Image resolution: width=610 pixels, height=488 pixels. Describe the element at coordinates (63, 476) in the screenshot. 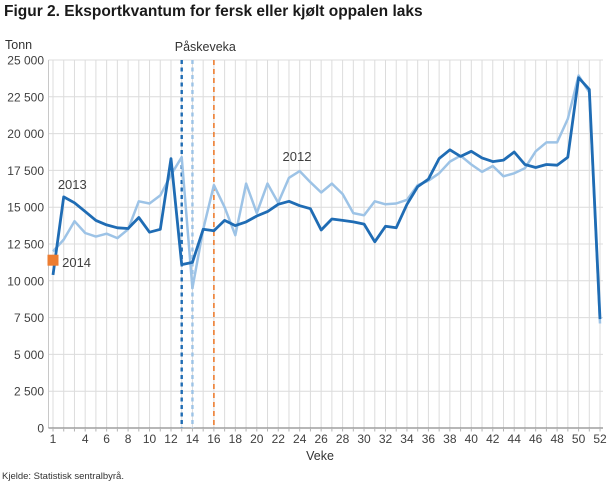

I see `source-note: Kjelde: Statistisk sentralbyrå.` at that location.